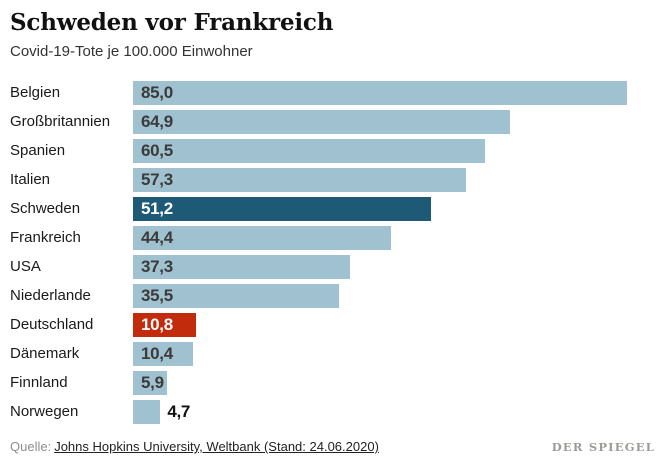  What do you see at coordinates (45, 209) in the screenshot?
I see `country-label: Schweden` at bounding box center [45, 209].